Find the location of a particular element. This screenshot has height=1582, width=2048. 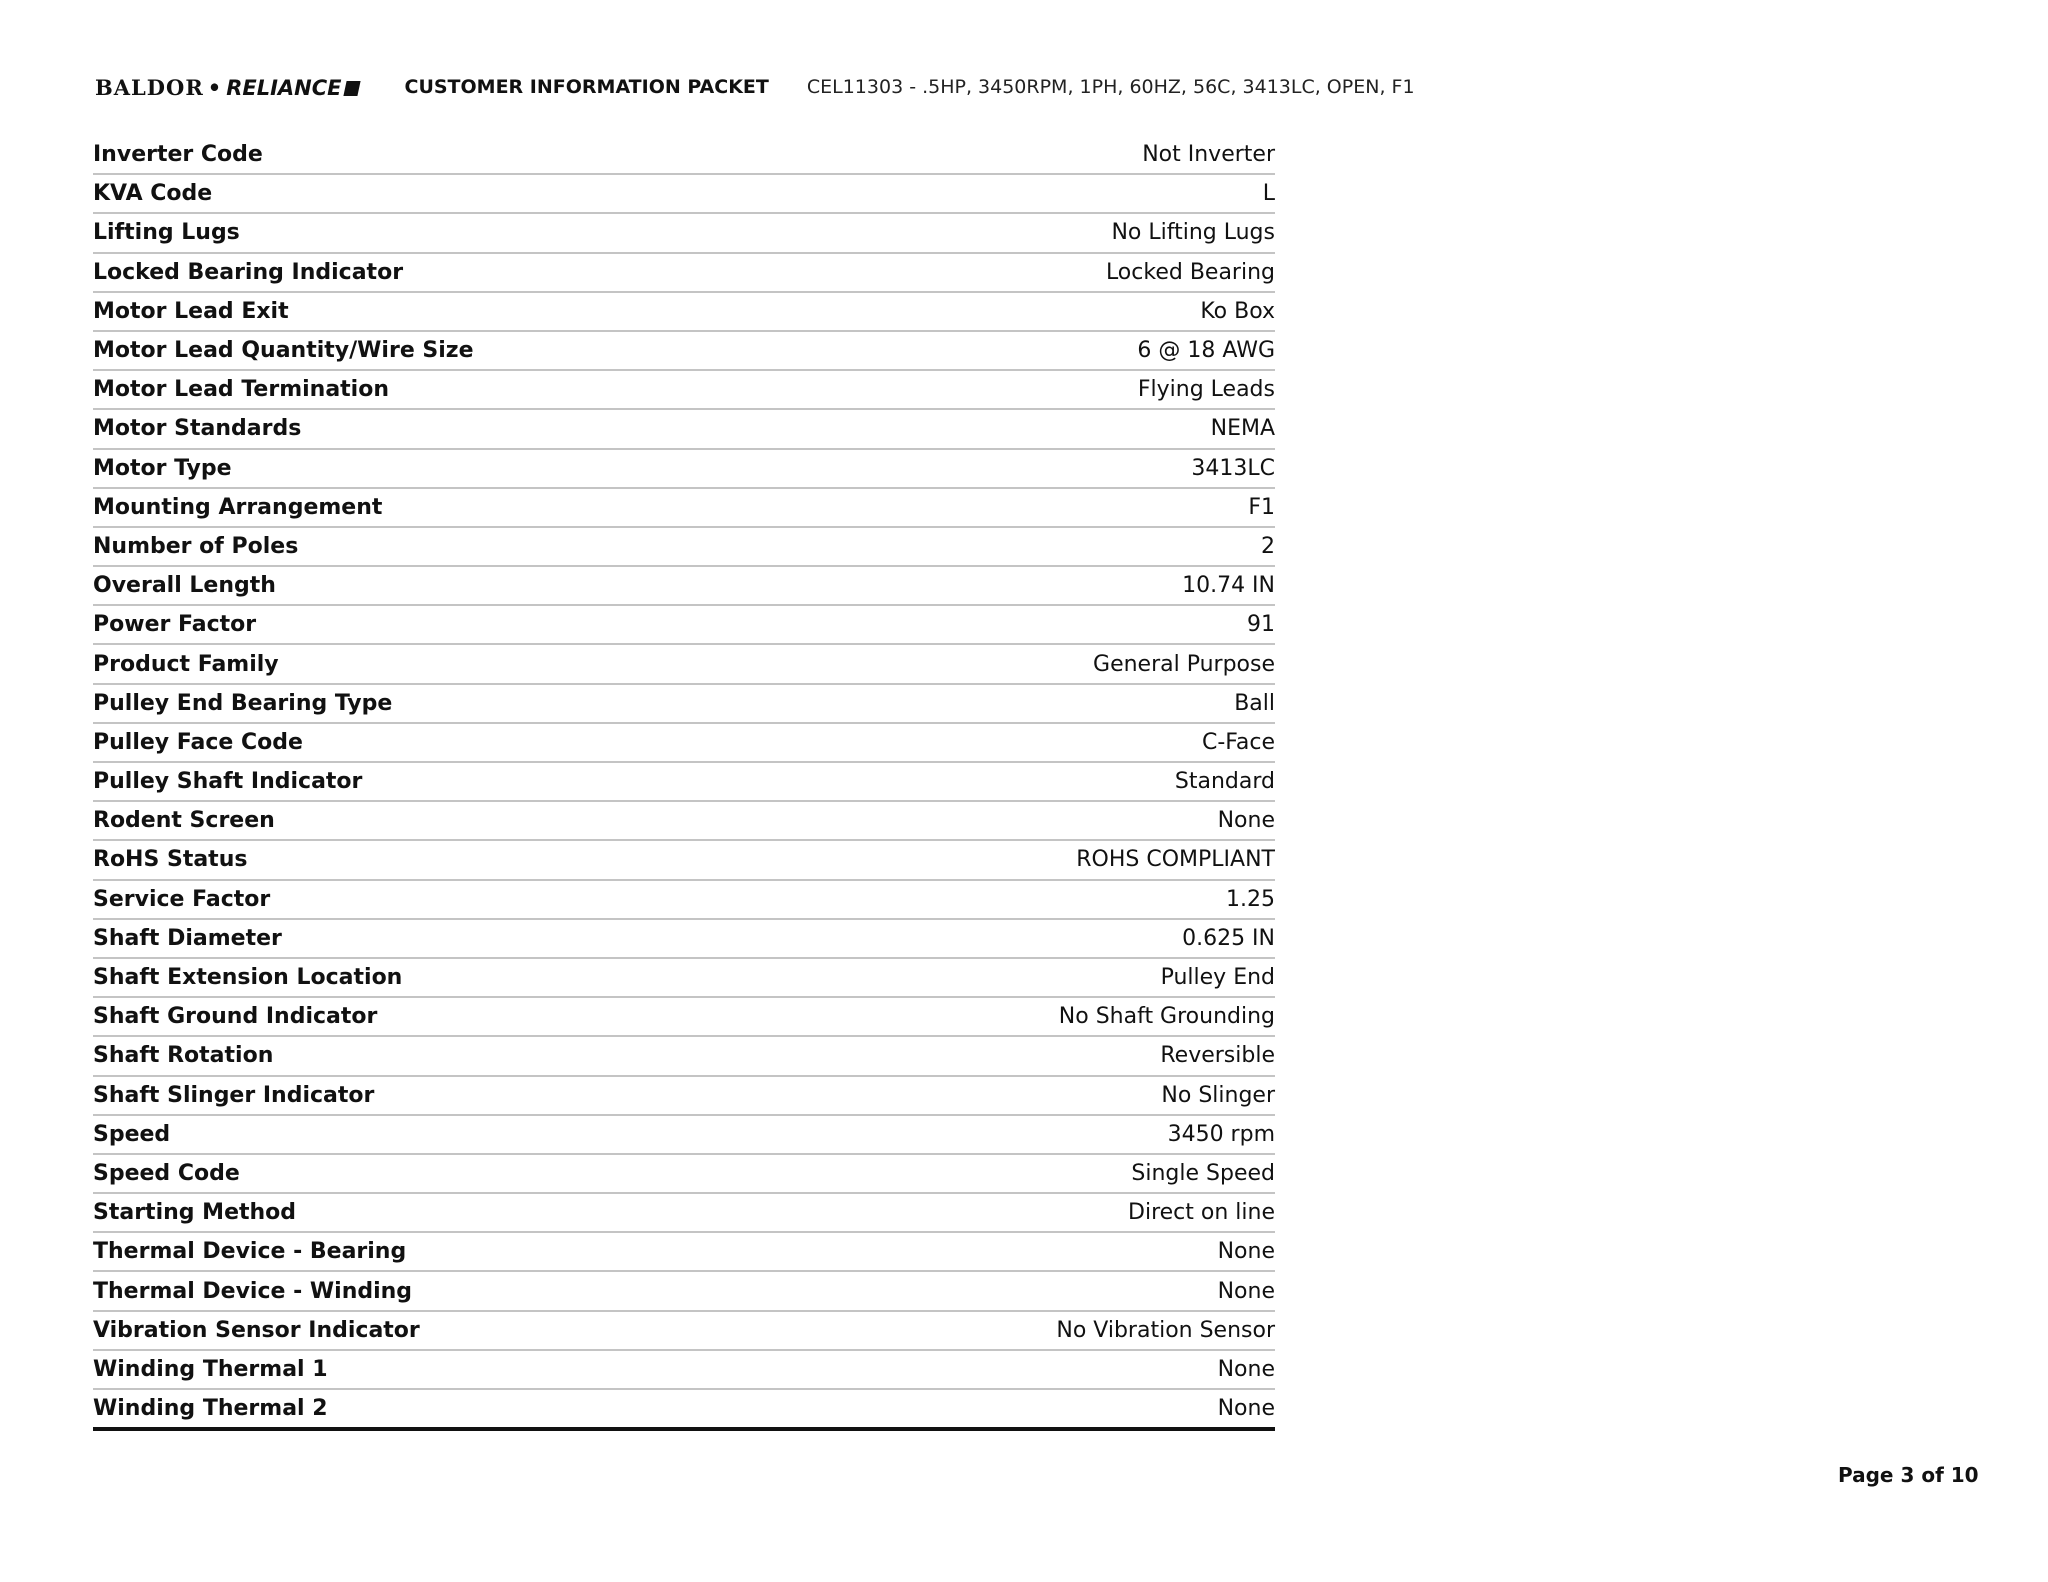

spec-label: Speed is located at coordinates (132, 1134).